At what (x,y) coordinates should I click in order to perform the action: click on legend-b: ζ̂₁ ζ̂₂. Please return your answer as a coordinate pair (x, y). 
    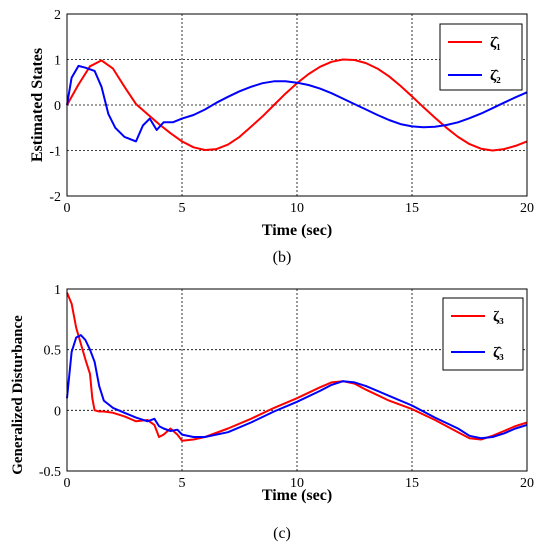
    Looking at the image, I should click on (481, 57).